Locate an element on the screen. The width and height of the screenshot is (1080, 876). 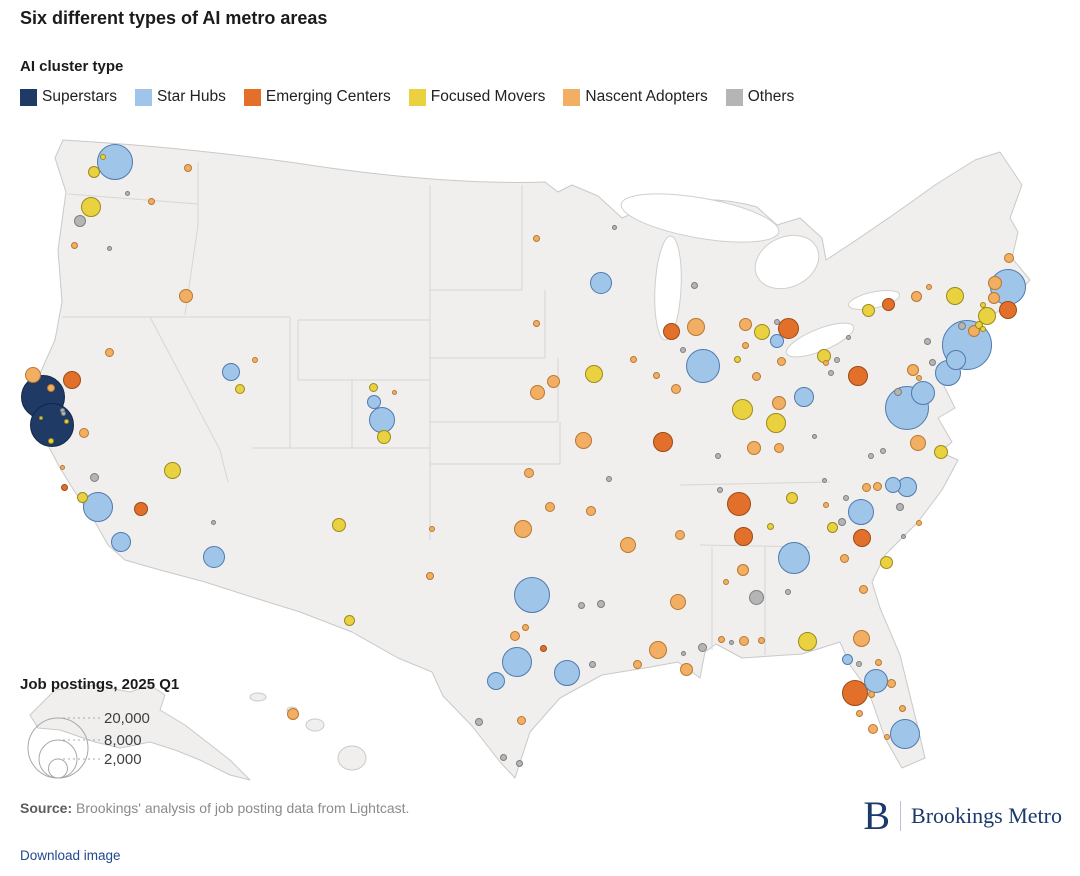
legend-item-focused: Focused Movers is located at coordinates (476, 97).